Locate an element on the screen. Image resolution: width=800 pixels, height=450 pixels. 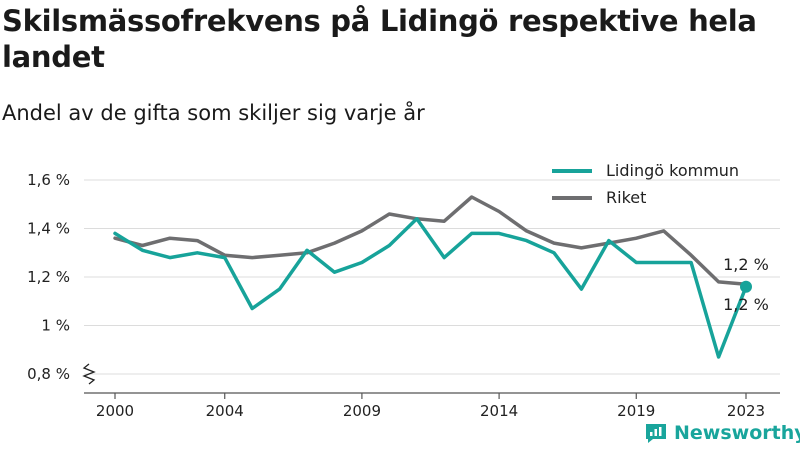
legend-label: Riket is located at coordinates (626, 197).